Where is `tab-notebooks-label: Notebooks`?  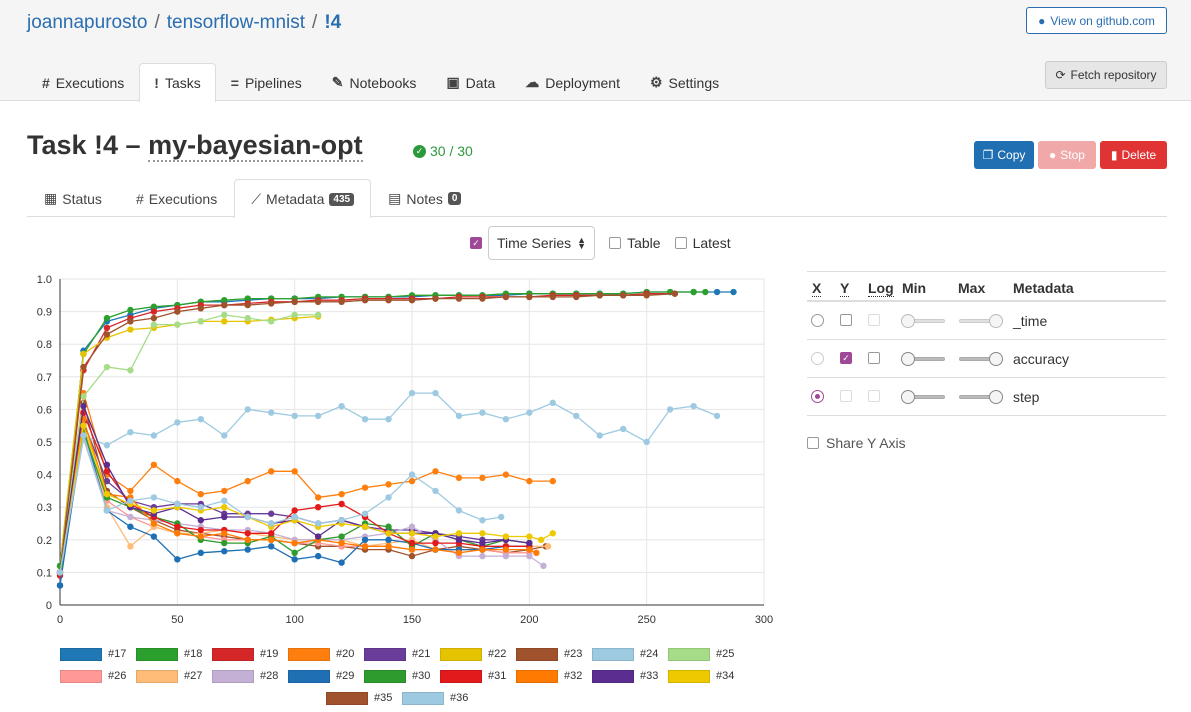
tab-notebooks-label: Notebooks is located at coordinates (383, 82).